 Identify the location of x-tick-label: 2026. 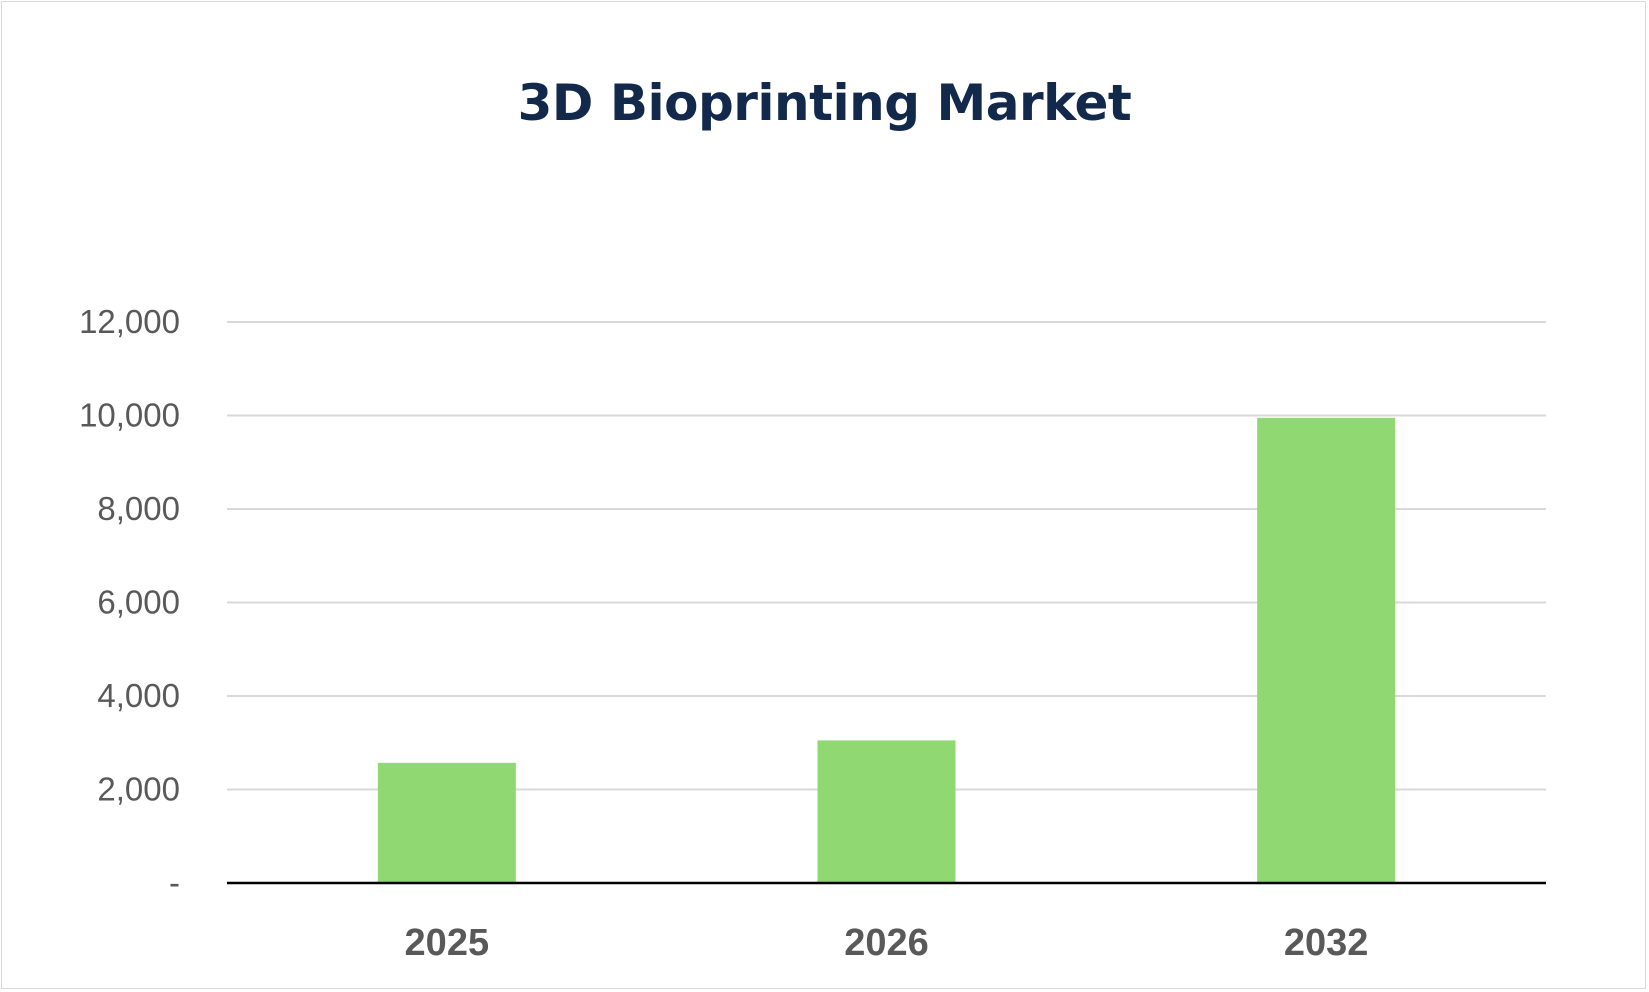
(886, 943).